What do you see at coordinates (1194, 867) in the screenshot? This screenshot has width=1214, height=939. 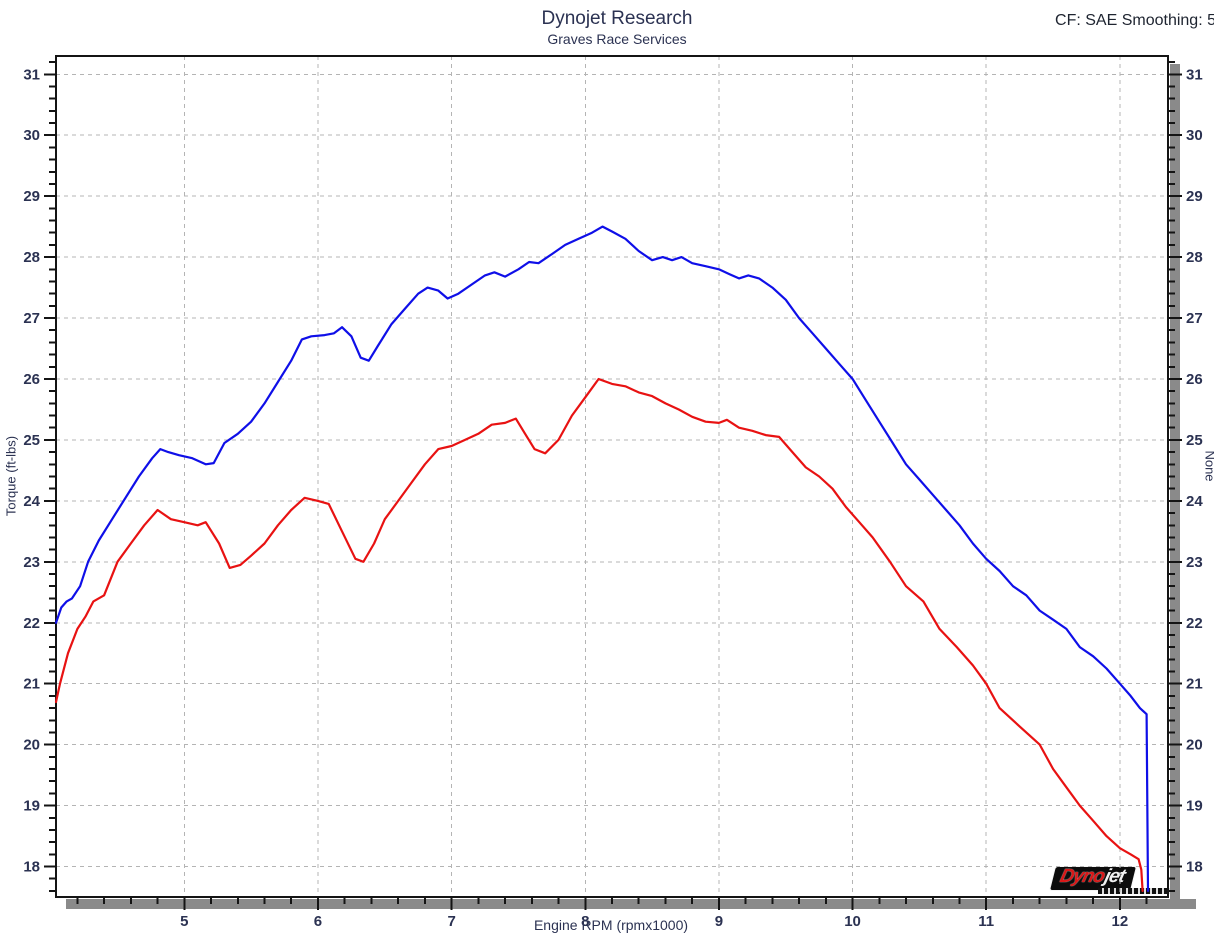 I see `y-tick-label-right: 18` at bounding box center [1194, 867].